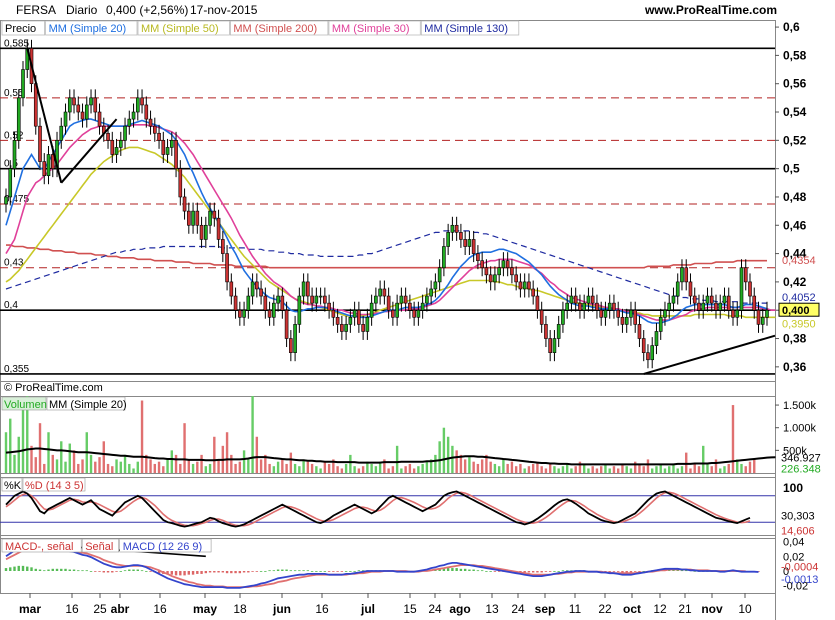 This screenshot has height=620, width=835. Describe the element at coordinates (660, 609) in the screenshot. I see `x-tick-label: 12` at that location.